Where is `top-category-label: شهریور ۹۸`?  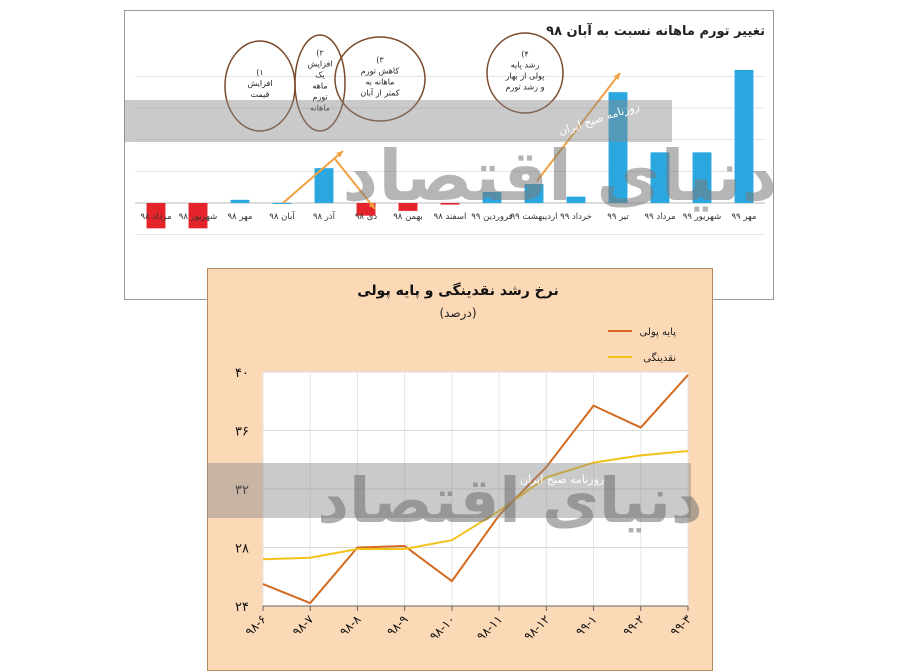 top-category-label: شهریور ۹۸ is located at coordinates (198, 217).